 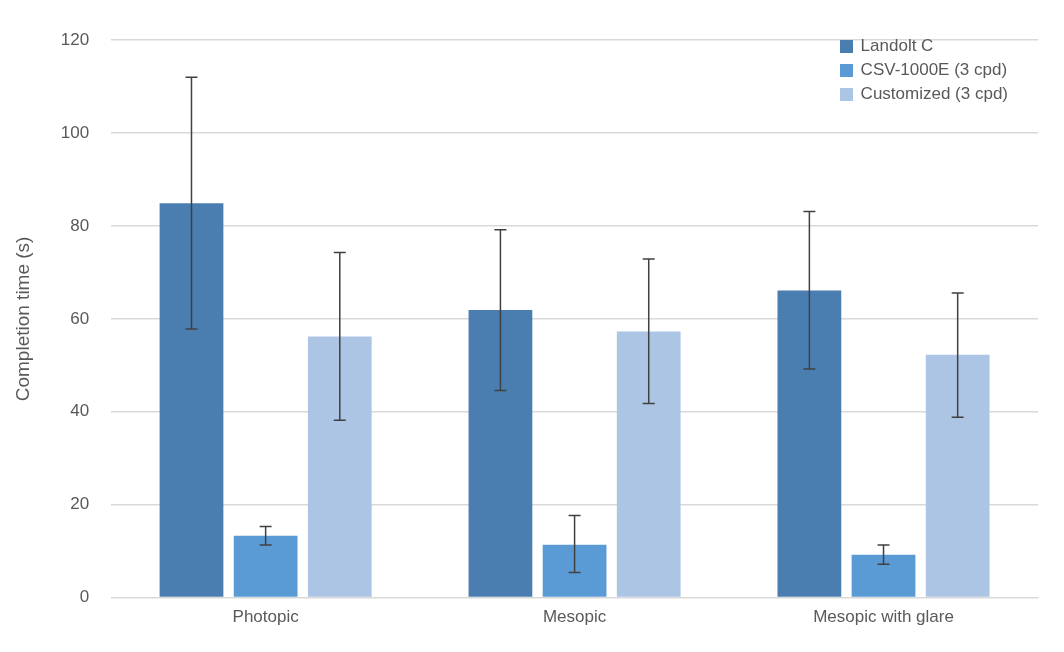 What do you see at coordinates (22, 319) in the screenshot?
I see `y-axis-title: Completion time (s)` at bounding box center [22, 319].